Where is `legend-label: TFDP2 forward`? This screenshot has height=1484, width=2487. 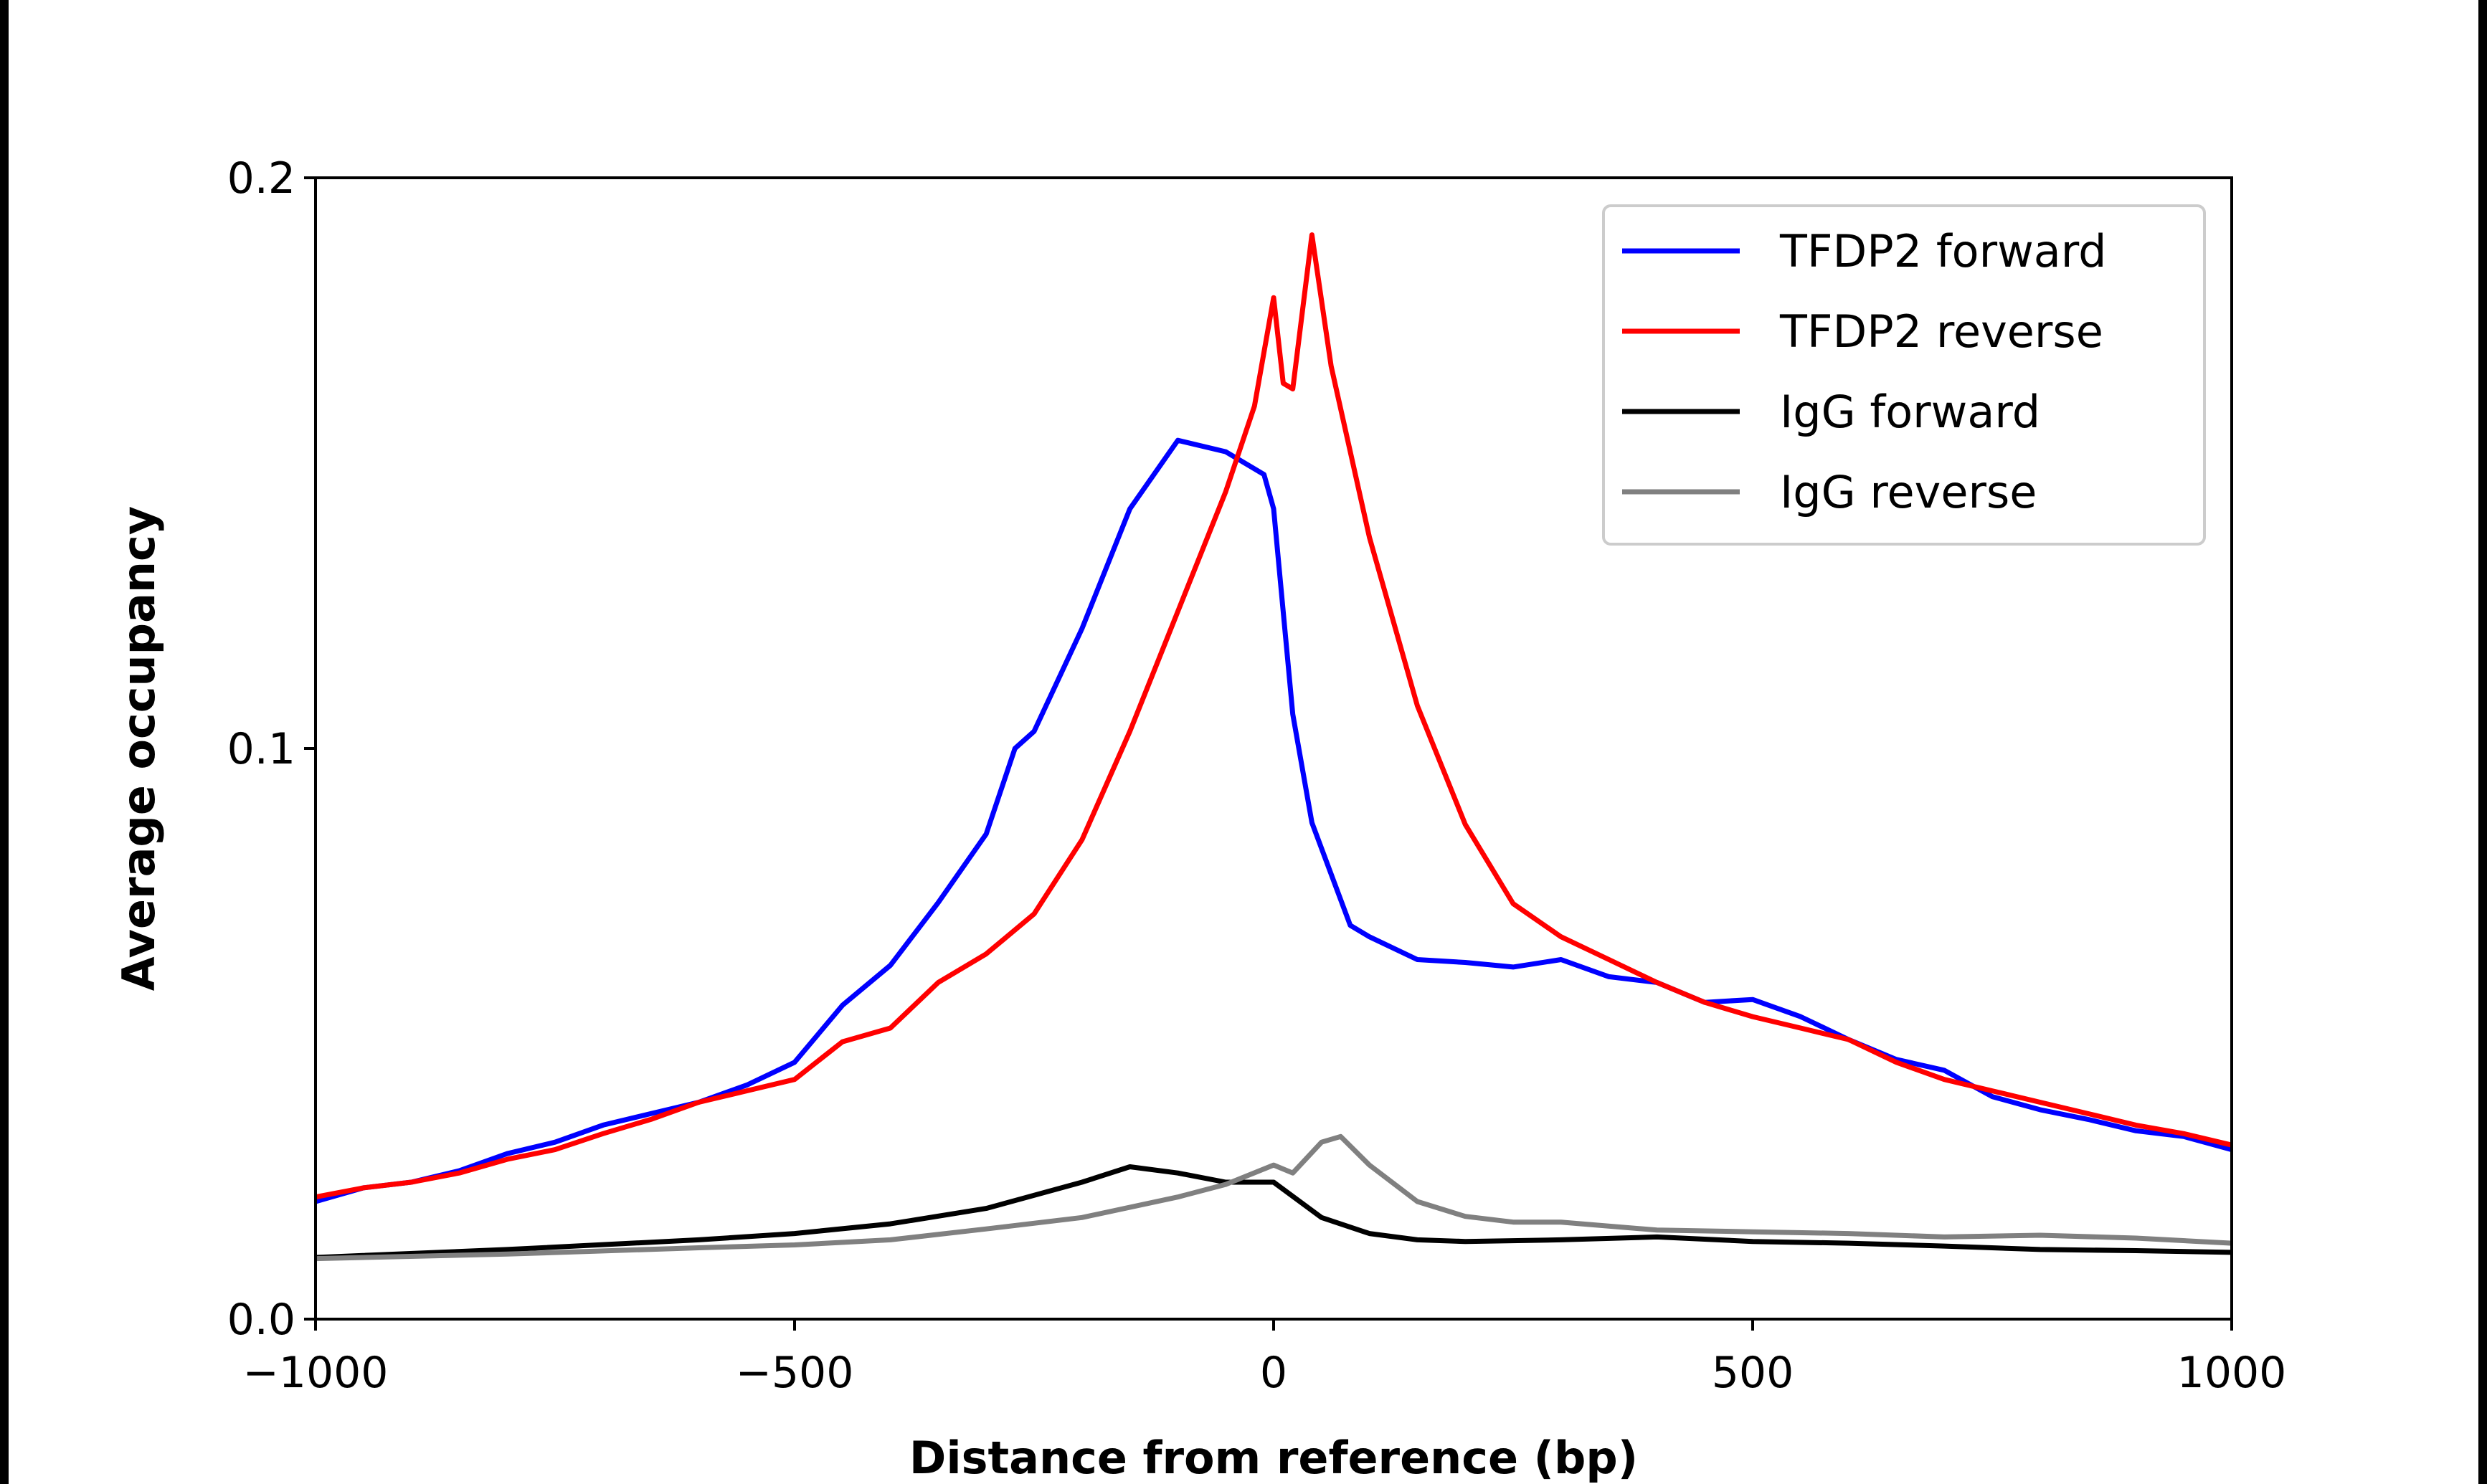
legend-label: TFDP2 forward is located at coordinates (1943, 251).